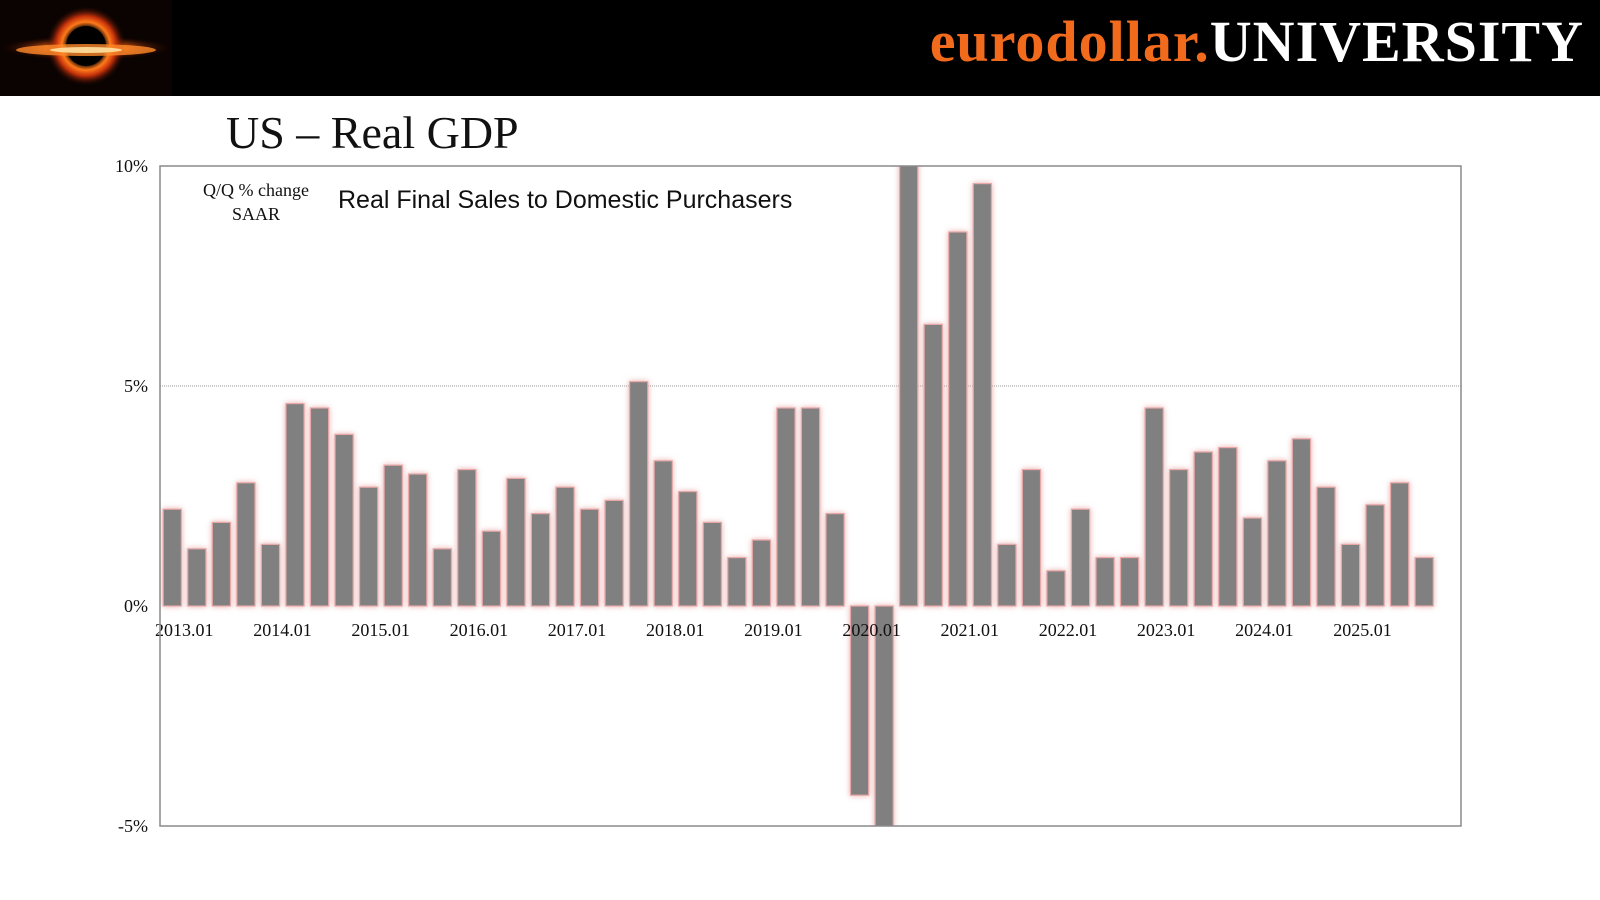  I want to click on bar-2024.01, so click(1252, 562).